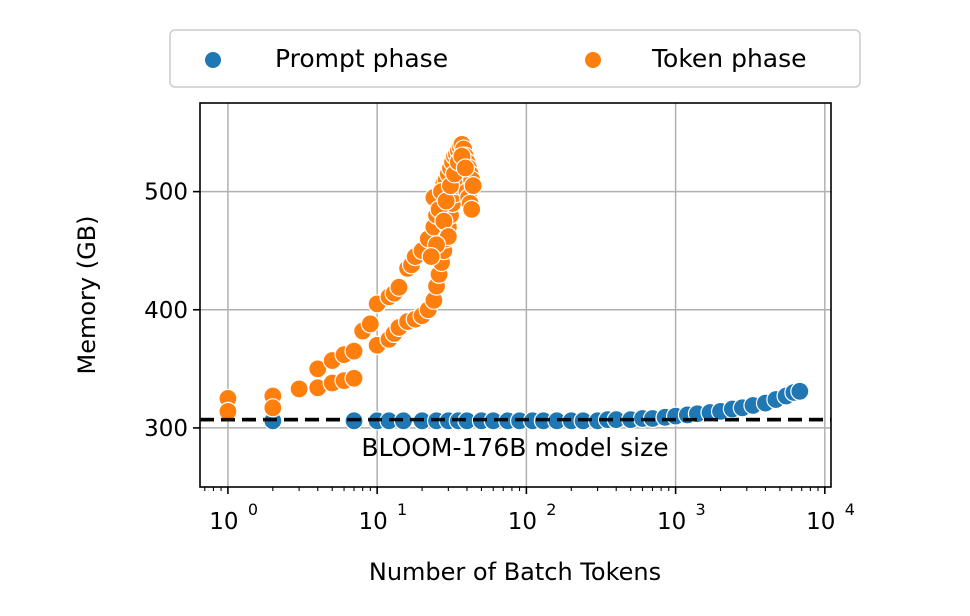  What do you see at coordinates (850, 509) in the screenshot?
I see `x-tick-label-exponent: 4` at bounding box center [850, 509].